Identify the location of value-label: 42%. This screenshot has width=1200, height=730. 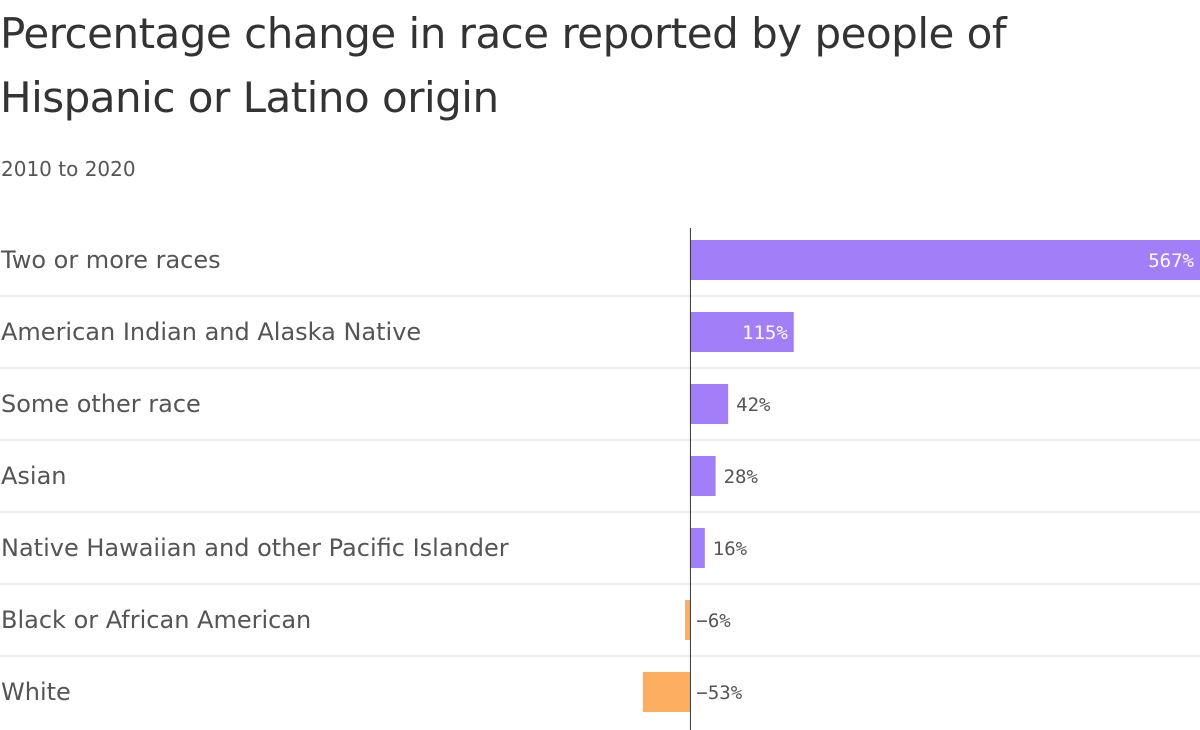
(753, 405).